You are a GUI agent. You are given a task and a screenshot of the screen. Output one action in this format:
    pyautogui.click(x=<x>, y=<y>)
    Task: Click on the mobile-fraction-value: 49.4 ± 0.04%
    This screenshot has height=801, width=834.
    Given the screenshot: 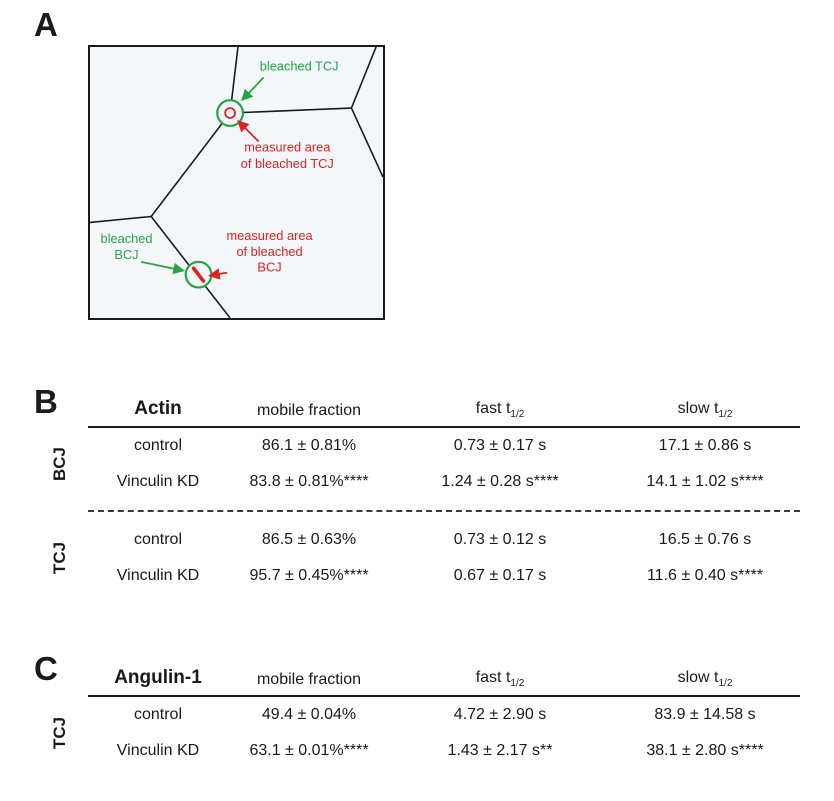 What is the action you would take?
    pyautogui.click(x=309, y=714)
    